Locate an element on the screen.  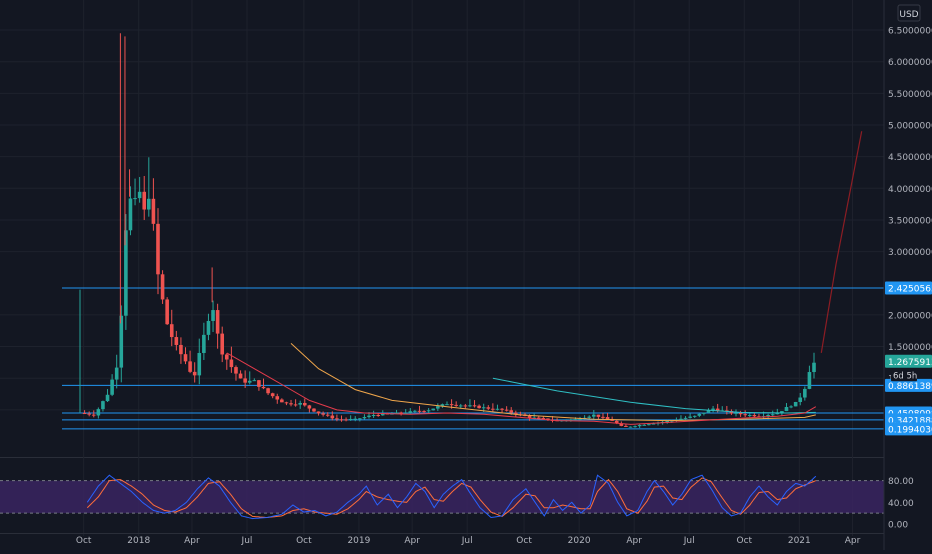
time-tick-label: 2019 is located at coordinates (358, 541).